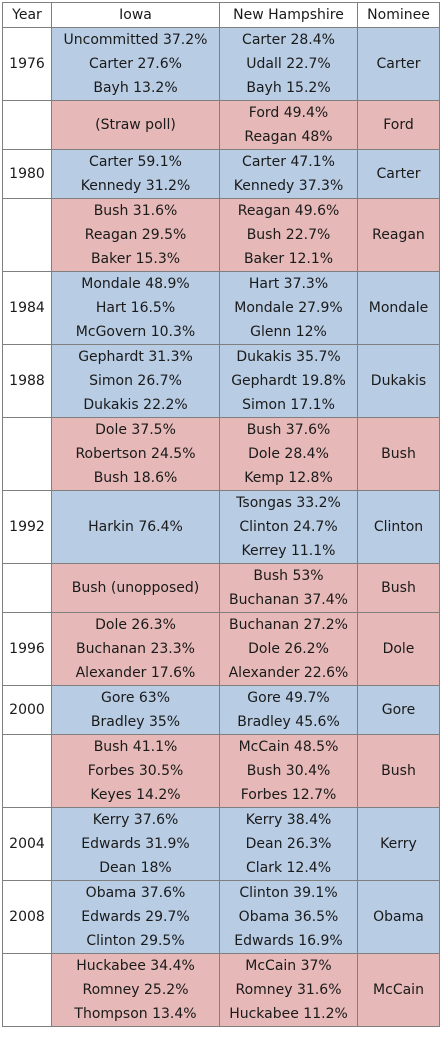 Image resolution: width=443 pixels, height=1054 pixels. Describe the element at coordinates (135, 478) in the screenshot. I see `iowa-result: Bush 18.6%` at that location.